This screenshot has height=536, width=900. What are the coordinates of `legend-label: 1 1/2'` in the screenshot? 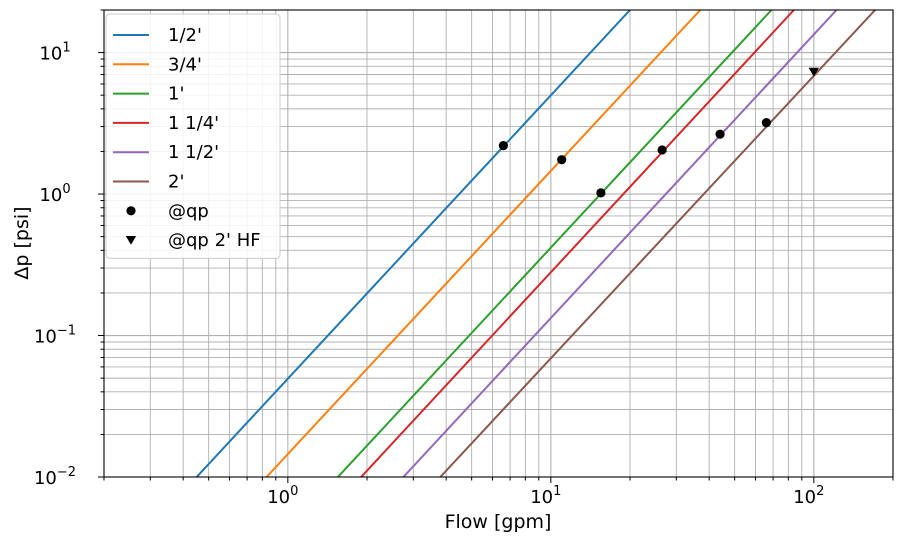 It's located at (193, 152).